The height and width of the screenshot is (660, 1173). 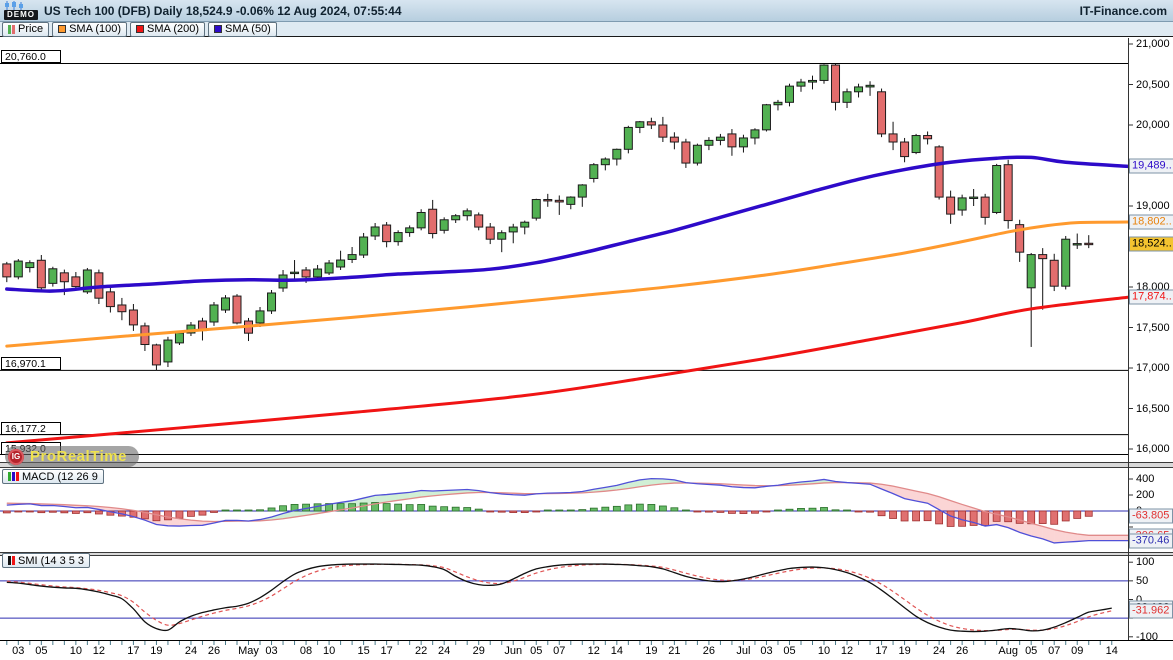 I want to click on prorealtime-watermark: IG ProRealTime, so click(x=72, y=456).